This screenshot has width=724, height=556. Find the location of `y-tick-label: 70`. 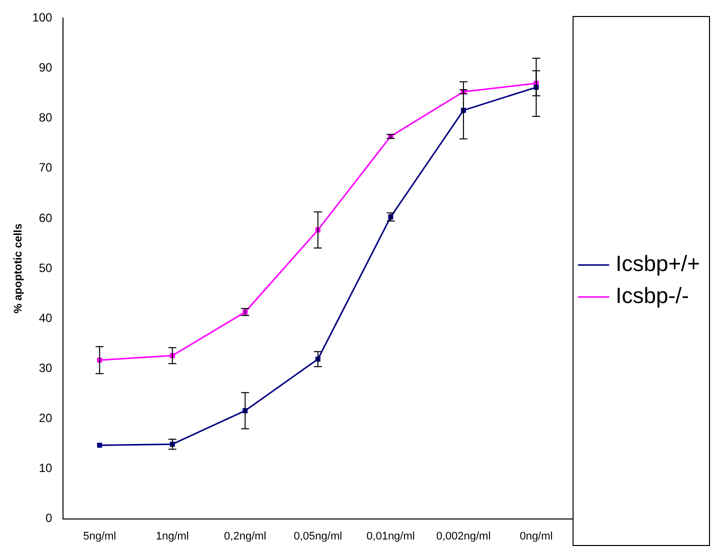

y-tick-label: 70 is located at coordinates (45, 167).